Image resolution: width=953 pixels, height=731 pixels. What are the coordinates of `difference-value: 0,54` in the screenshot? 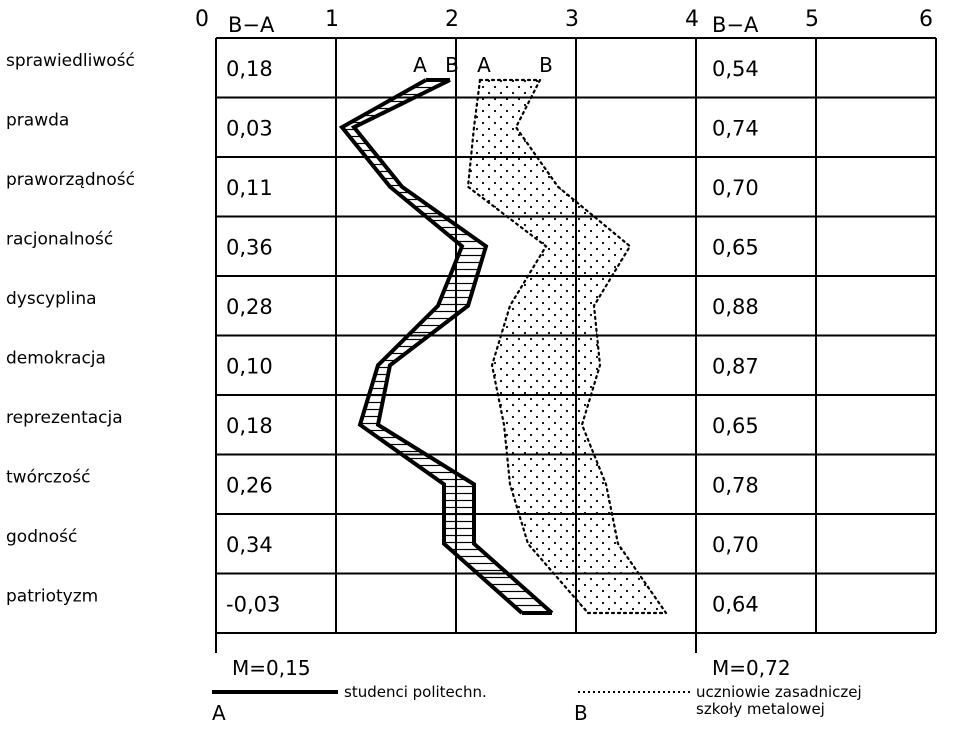 It's located at (735, 69).